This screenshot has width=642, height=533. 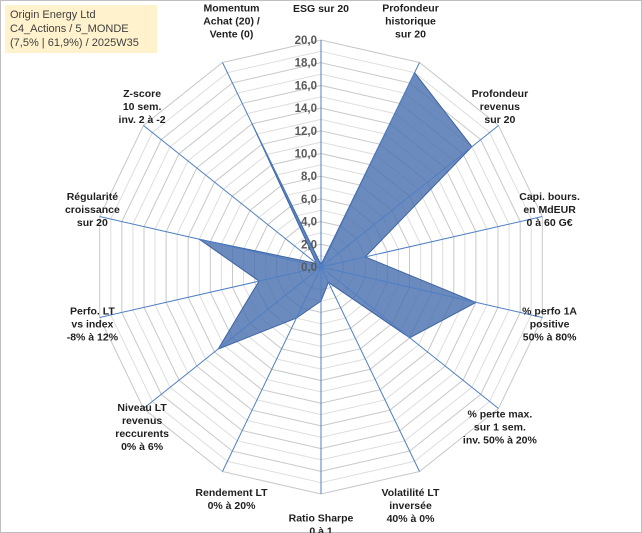 I want to click on portfolio-category: C4_Actions / 5_MONDE, so click(x=69, y=29).